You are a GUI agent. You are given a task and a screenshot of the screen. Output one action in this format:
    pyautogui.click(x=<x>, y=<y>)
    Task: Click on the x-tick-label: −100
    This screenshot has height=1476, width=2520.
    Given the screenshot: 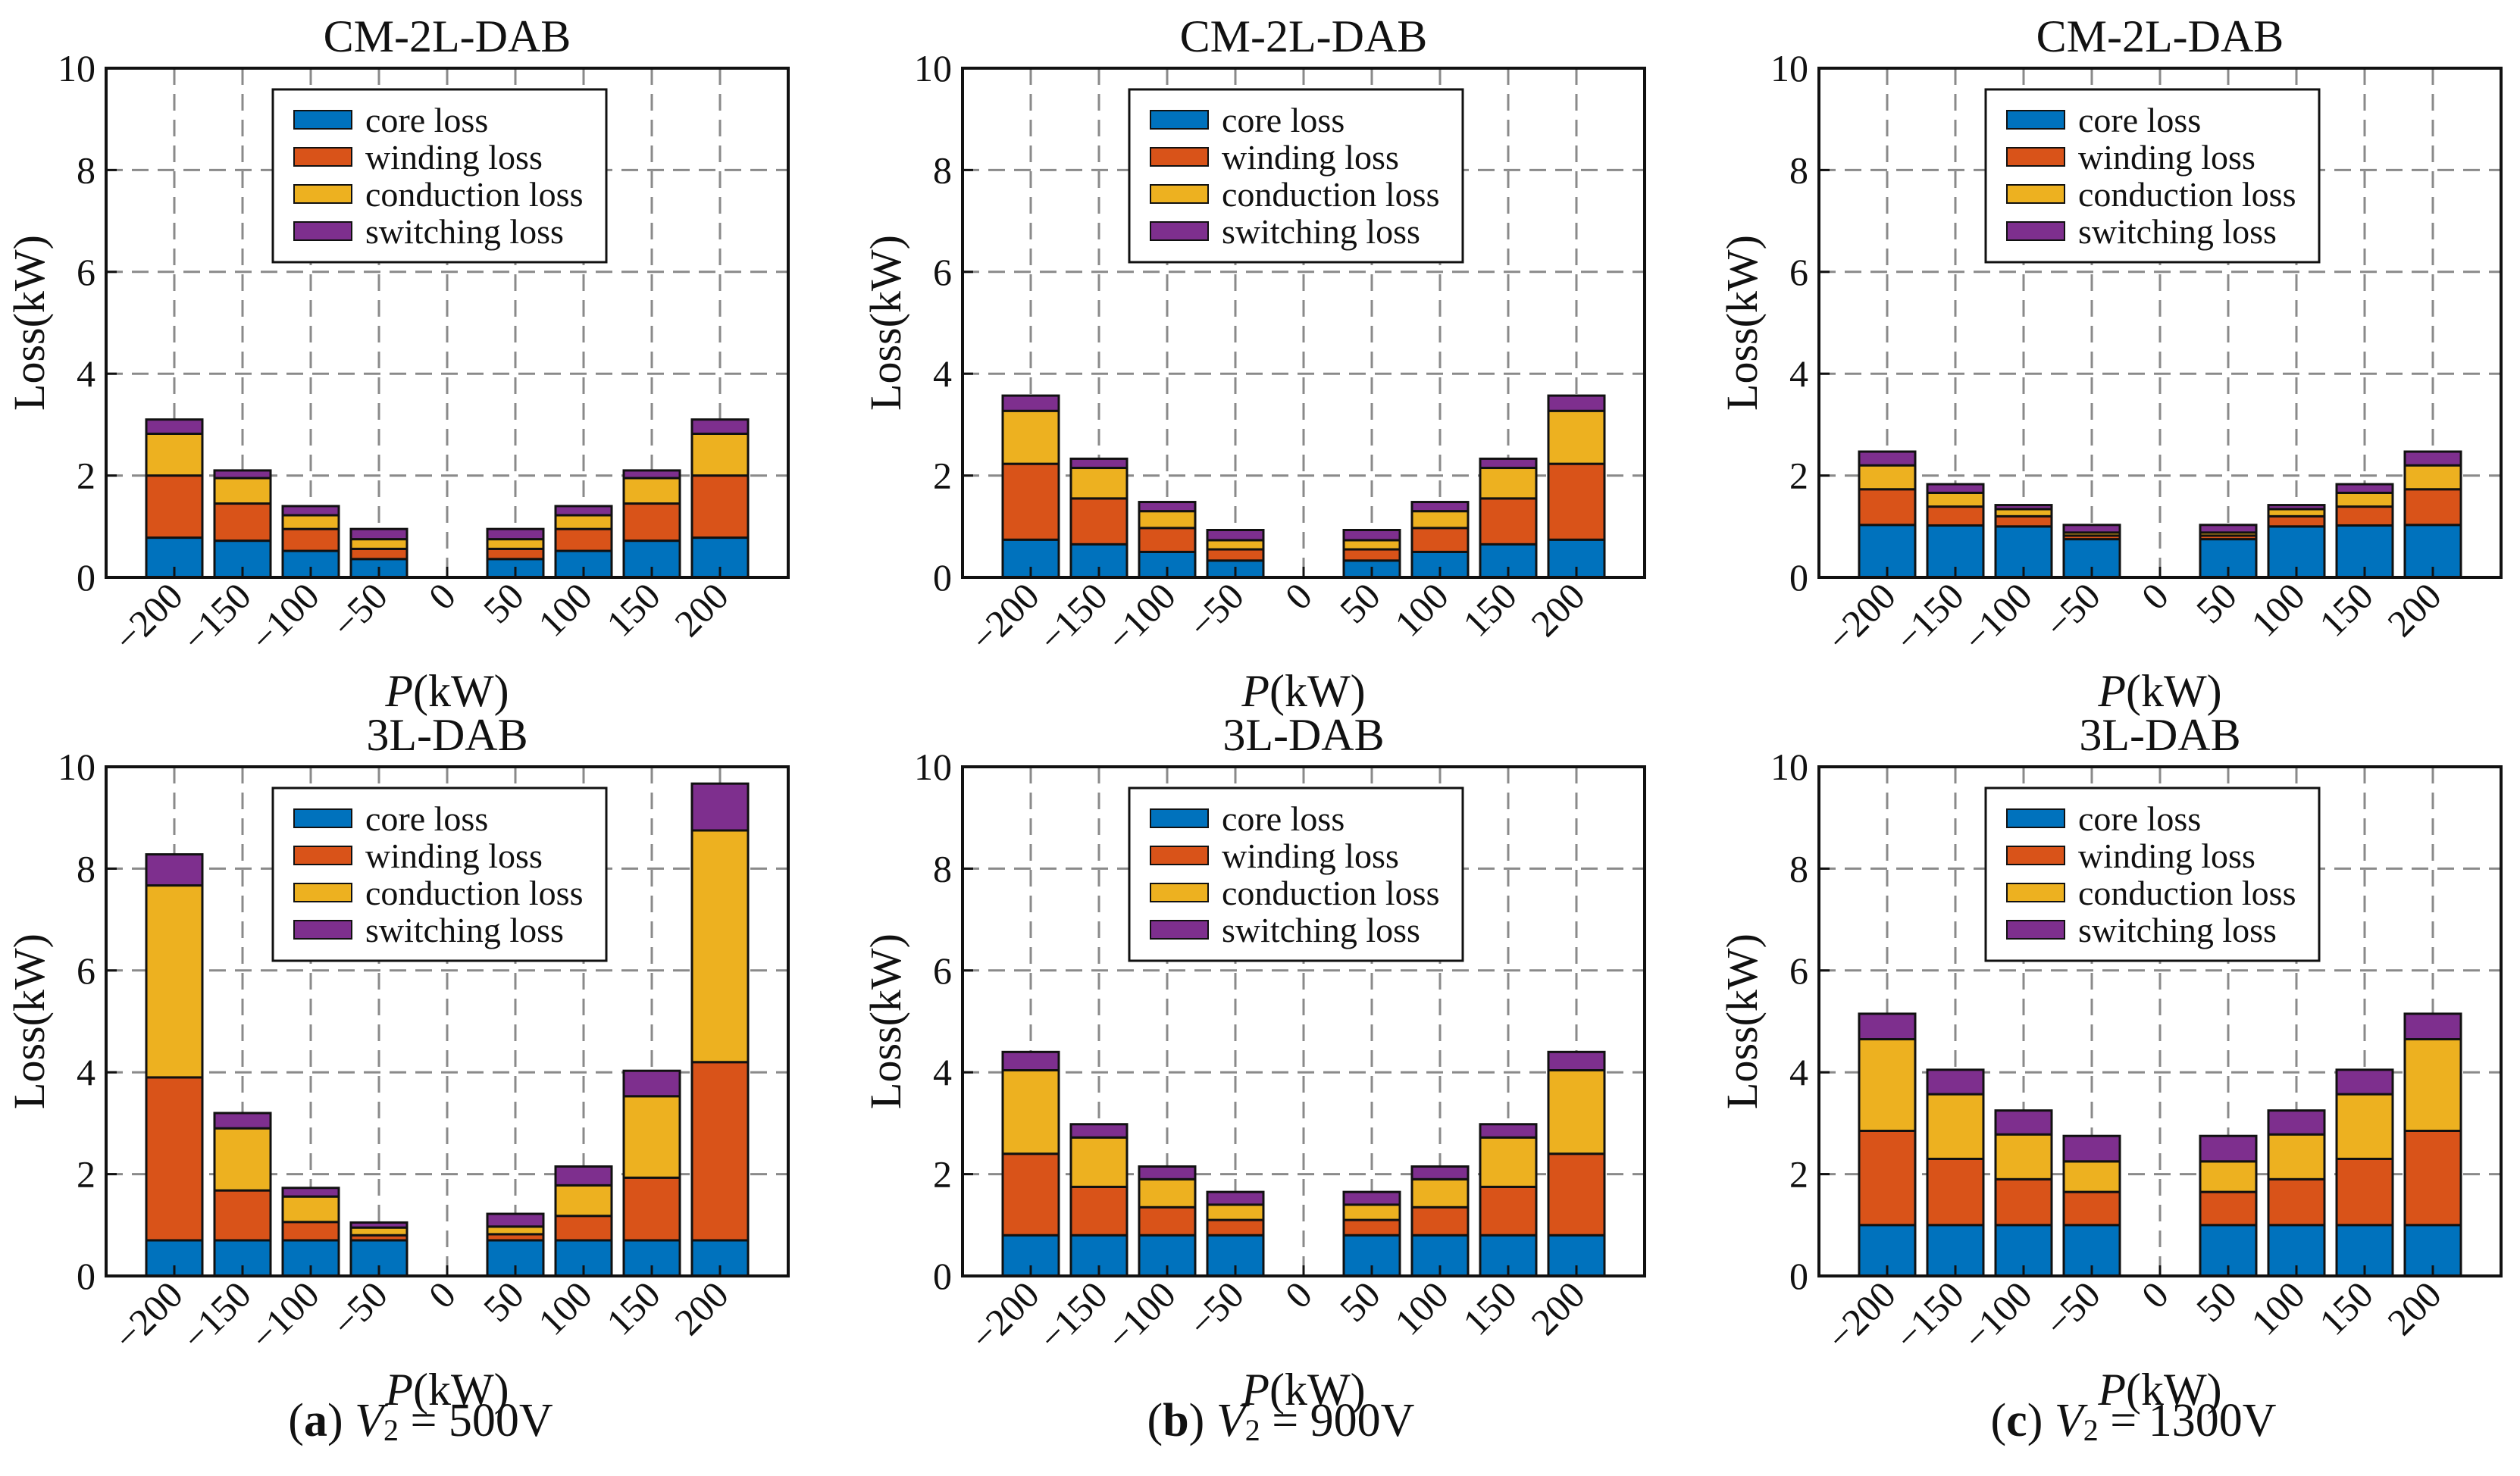 What is the action you would take?
    pyautogui.click(x=1141, y=1316)
    